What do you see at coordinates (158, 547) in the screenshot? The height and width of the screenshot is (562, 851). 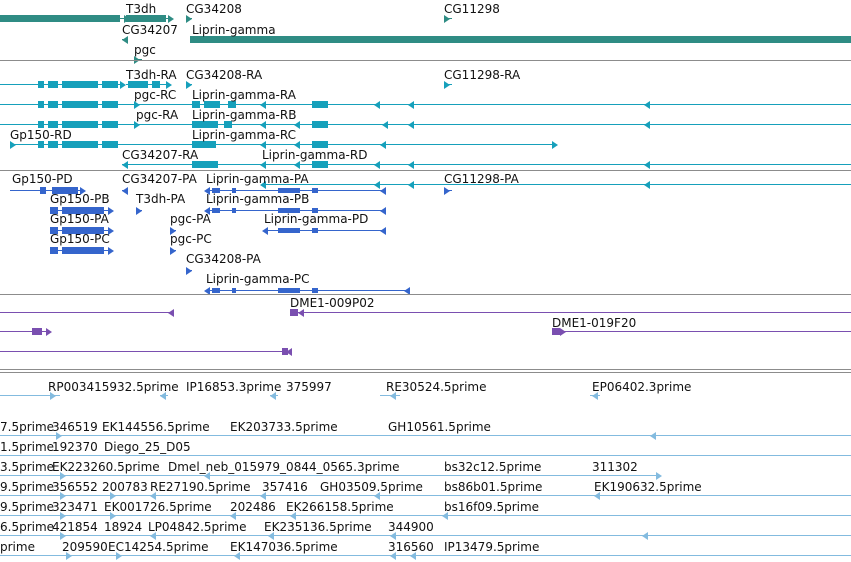 I see `est-label: EC14254.5prime` at bounding box center [158, 547].